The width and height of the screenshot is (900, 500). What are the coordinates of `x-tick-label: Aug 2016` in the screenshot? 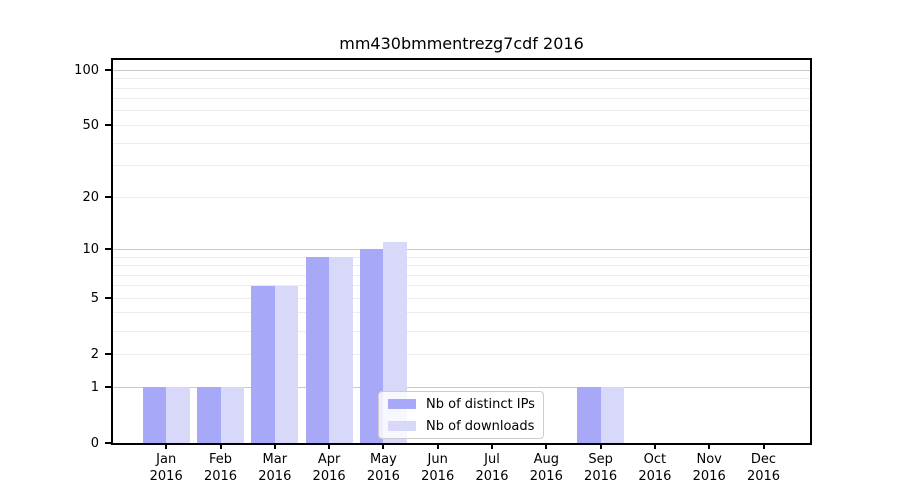 It's located at (546, 468).